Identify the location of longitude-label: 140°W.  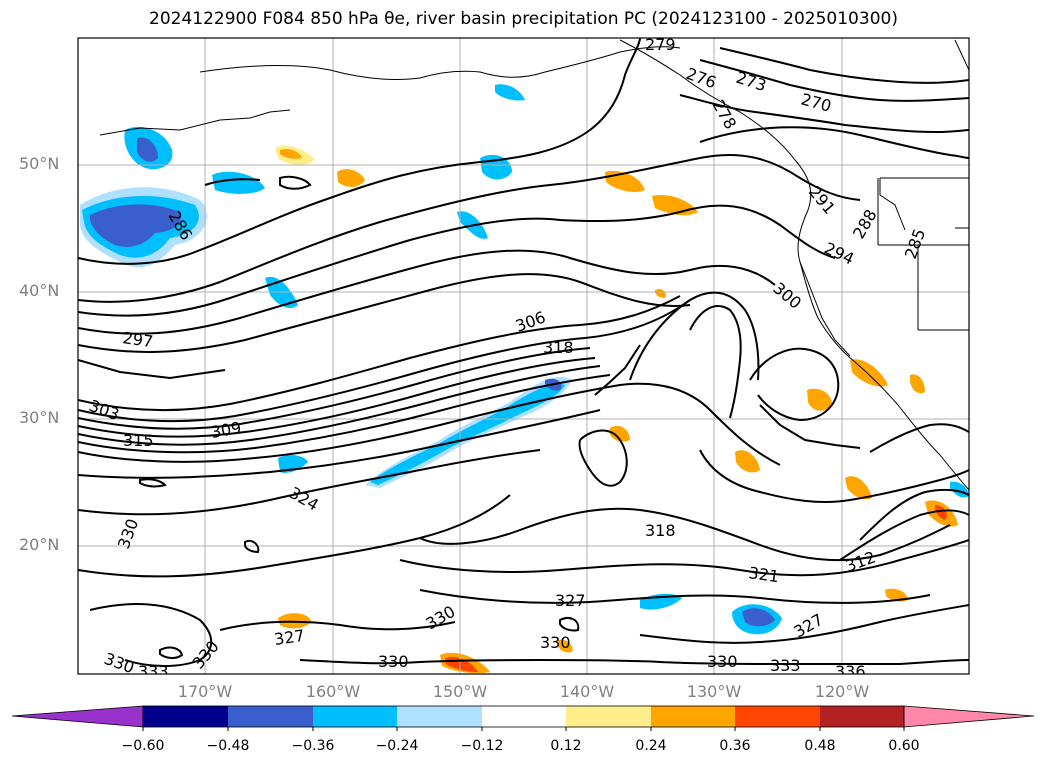
(587, 691).